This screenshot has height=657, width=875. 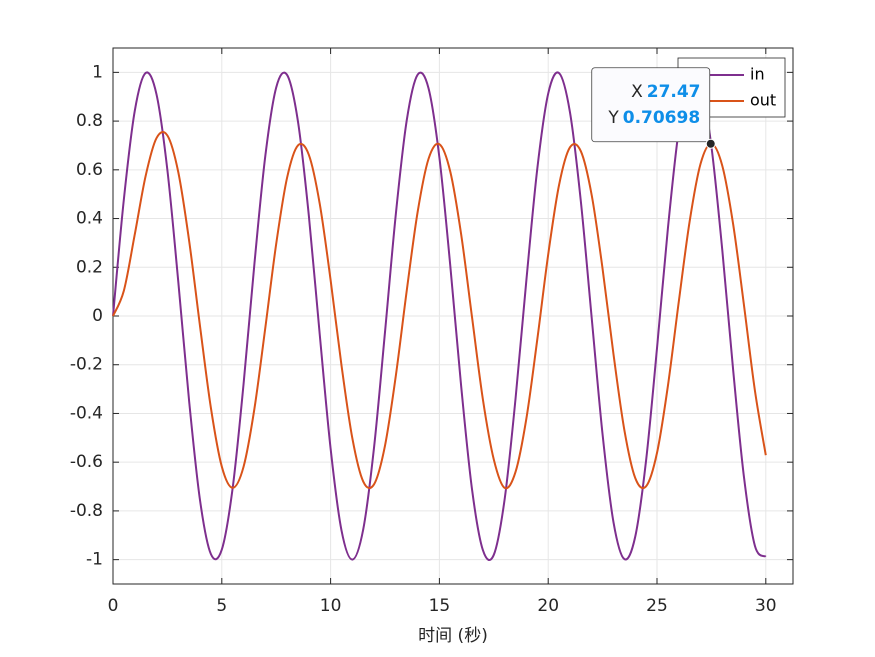 I want to click on y-tick-label: 0, so click(x=97, y=316).